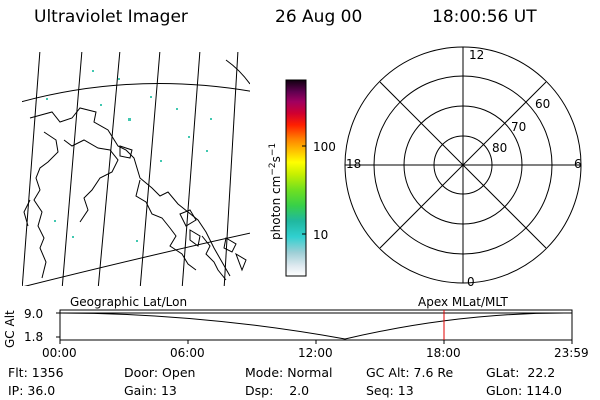 The image size is (600, 400). I want to click on mlt-label-12: 12, so click(477, 55).